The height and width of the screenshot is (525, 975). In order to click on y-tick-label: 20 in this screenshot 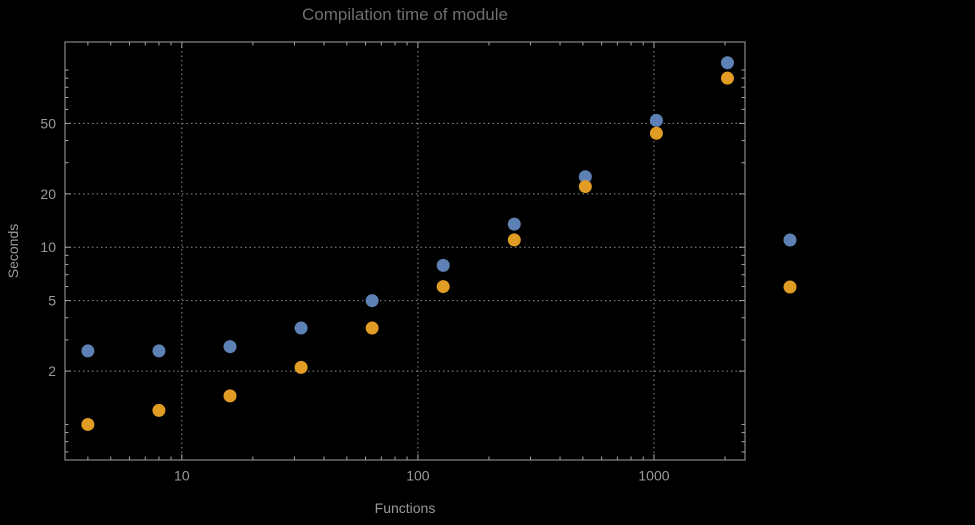, I will do `click(48, 194)`.